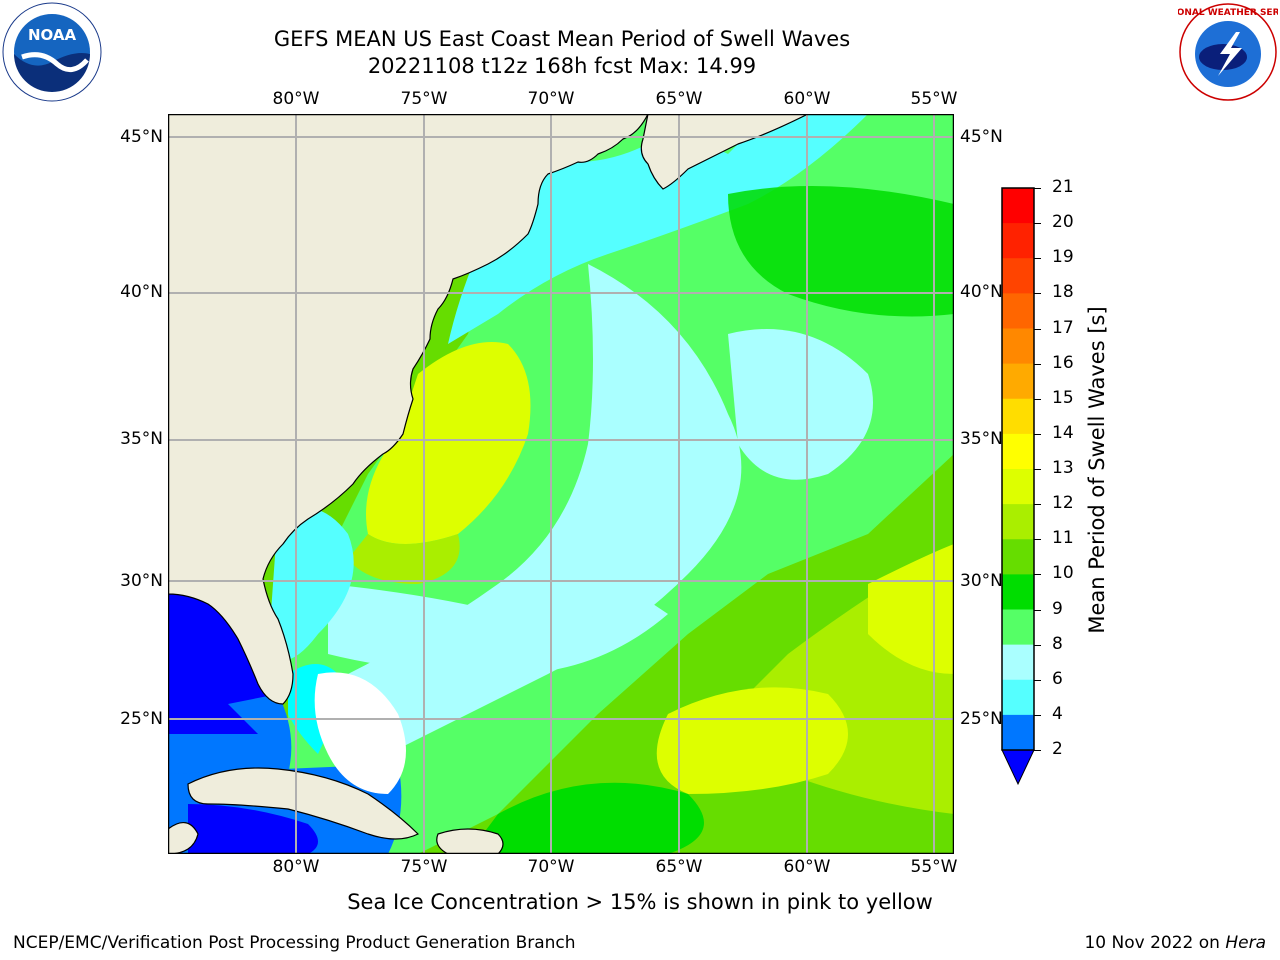  I want to click on colorbar-tick-label: 12, so click(1063, 503).